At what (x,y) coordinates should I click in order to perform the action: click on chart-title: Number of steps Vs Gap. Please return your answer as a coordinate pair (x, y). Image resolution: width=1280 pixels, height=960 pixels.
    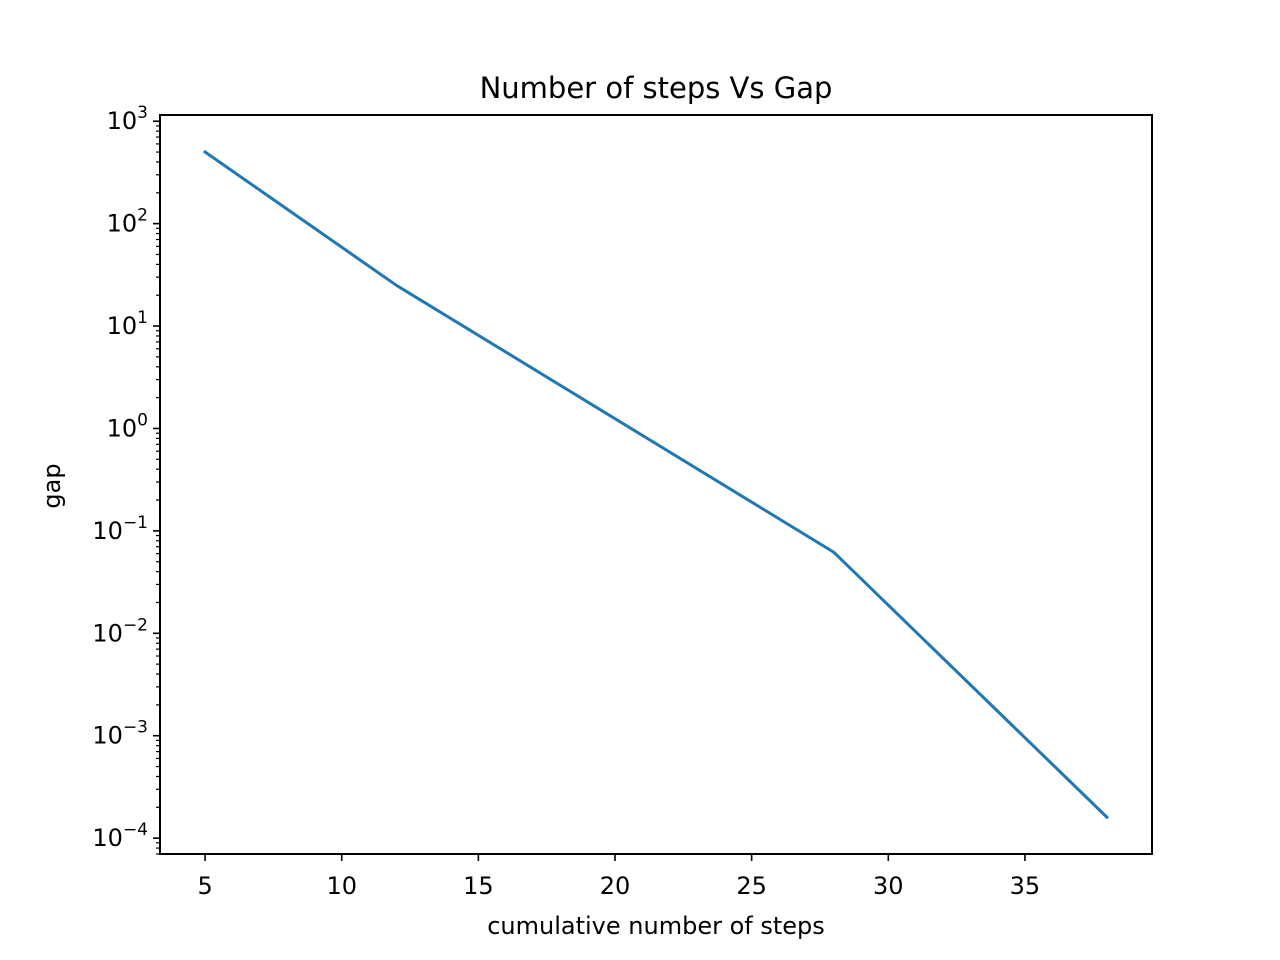
    Looking at the image, I should click on (656, 88).